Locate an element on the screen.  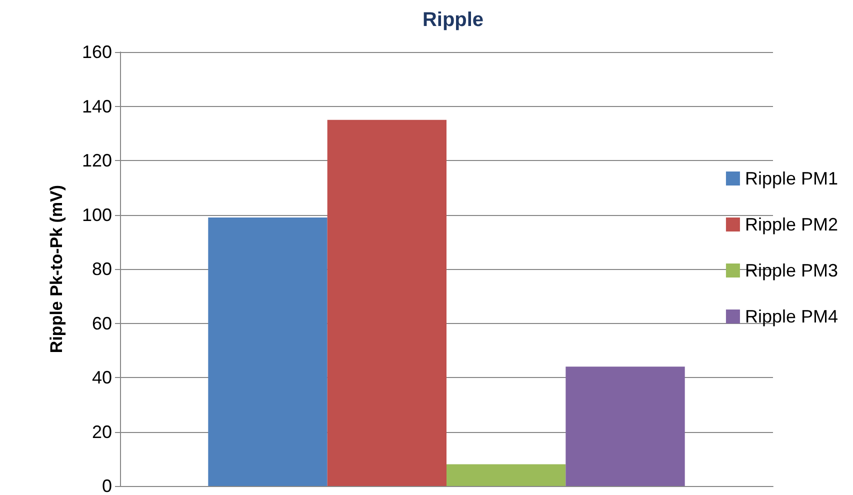
y-axis-title: Ripple Pk-to-Pk (mV) is located at coordinates (56, 269).